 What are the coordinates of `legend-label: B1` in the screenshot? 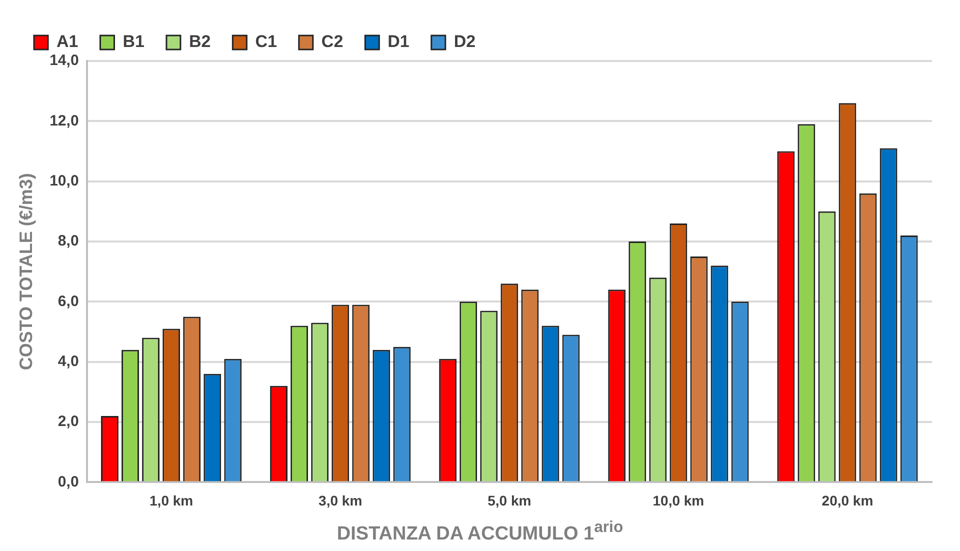 It's located at (133, 42).